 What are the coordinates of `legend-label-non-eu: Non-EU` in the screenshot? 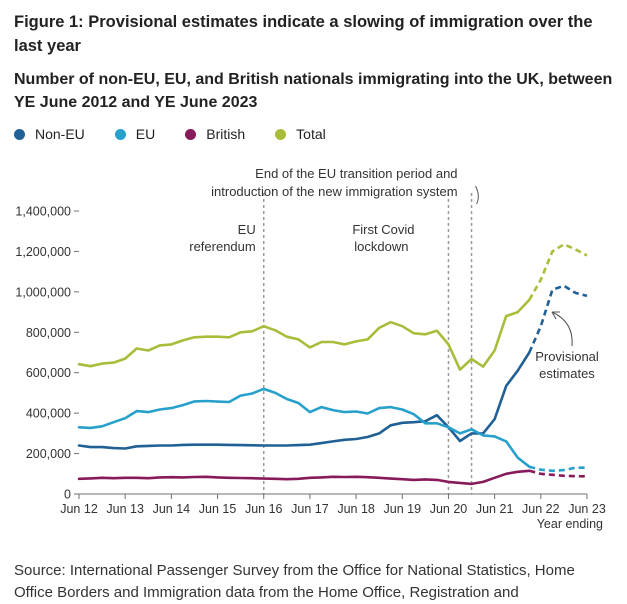 It's located at (60, 134).